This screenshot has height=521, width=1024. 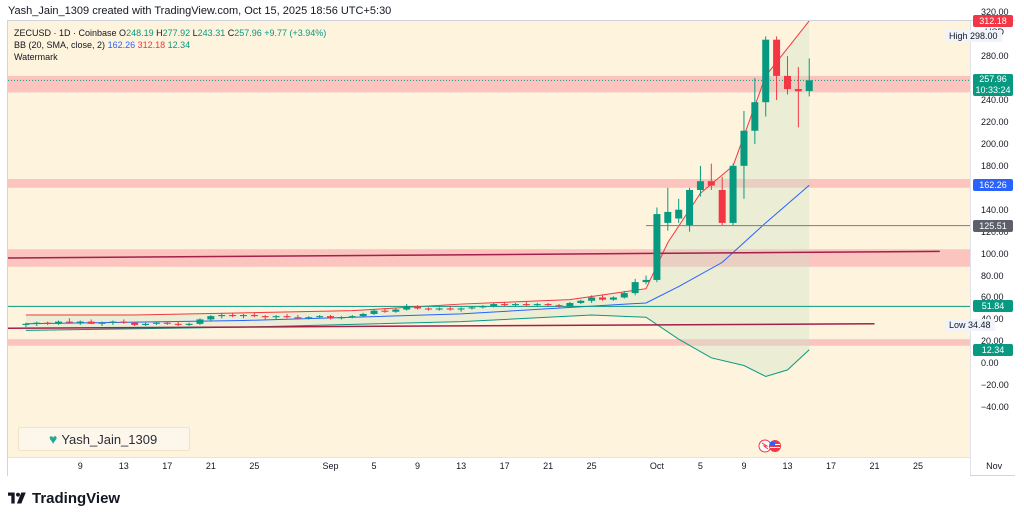 What do you see at coordinates (995, 253) in the screenshot?
I see `price-tick-label: 100.00` at bounding box center [995, 253].